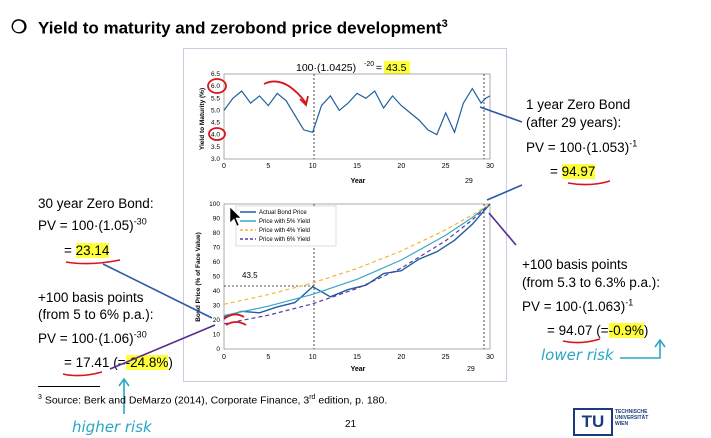 The image size is (711, 438). Describe the element at coordinates (358, 181) in the screenshot. I see `top-xlabel: Year` at that location.